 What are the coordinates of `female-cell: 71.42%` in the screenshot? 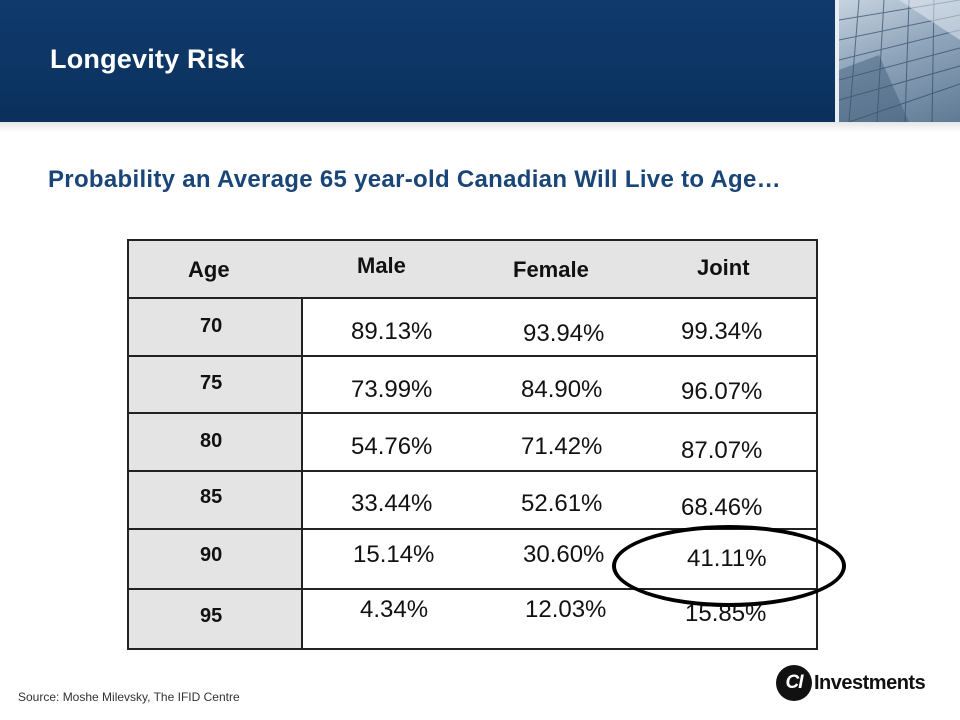 It's located at (562, 446).